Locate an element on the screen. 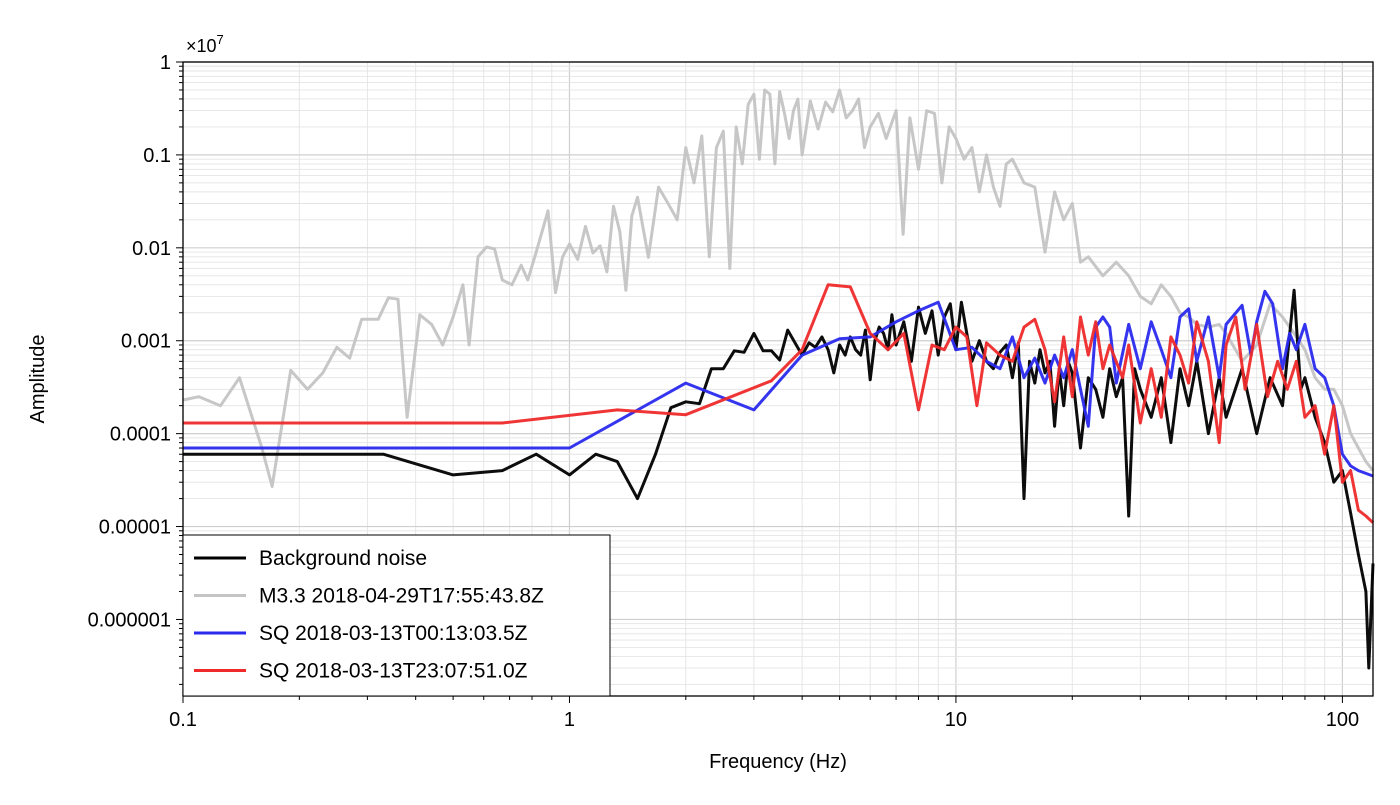 The height and width of the screenshot is (805, 1400). y-tick-label: 0.001 is located at coordinates (146, 342).